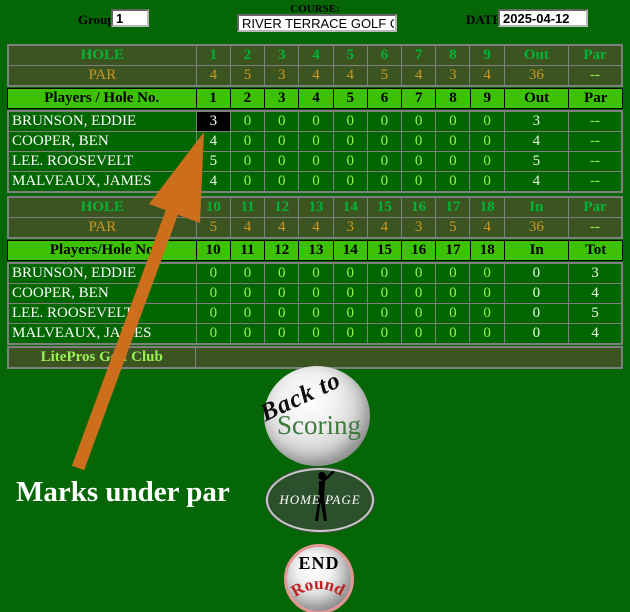 The image size is (630, 612). I want to click on players-header-hole-cell: 7, so click(419, 98).